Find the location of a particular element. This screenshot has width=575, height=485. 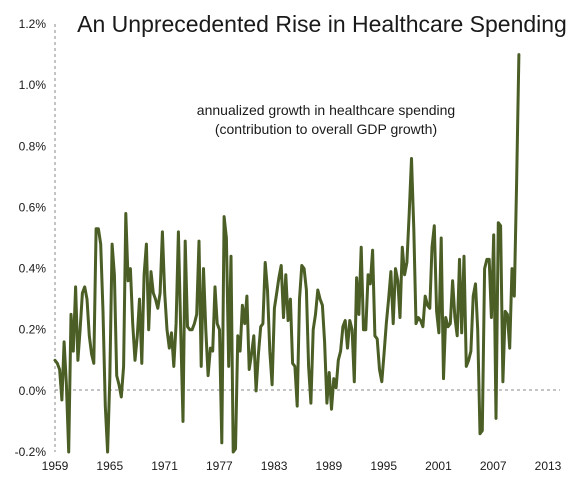

x-tick-label: 2013 is located at coordinates (548, 466).